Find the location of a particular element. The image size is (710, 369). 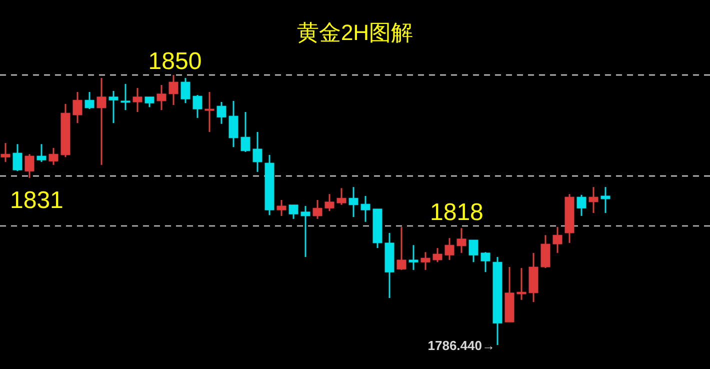

annotation: 1831 is located at coordinates (37, 200).